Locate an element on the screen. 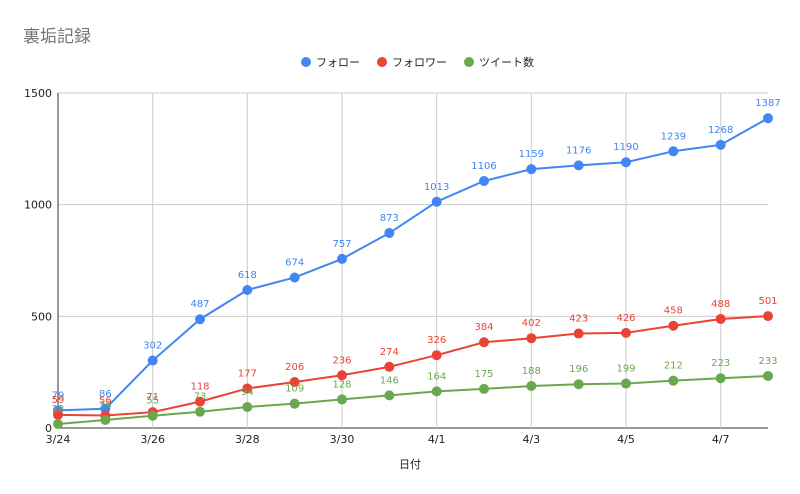 The image size is (800, 494). data-label: 402 is located at coordinates (531, 323).